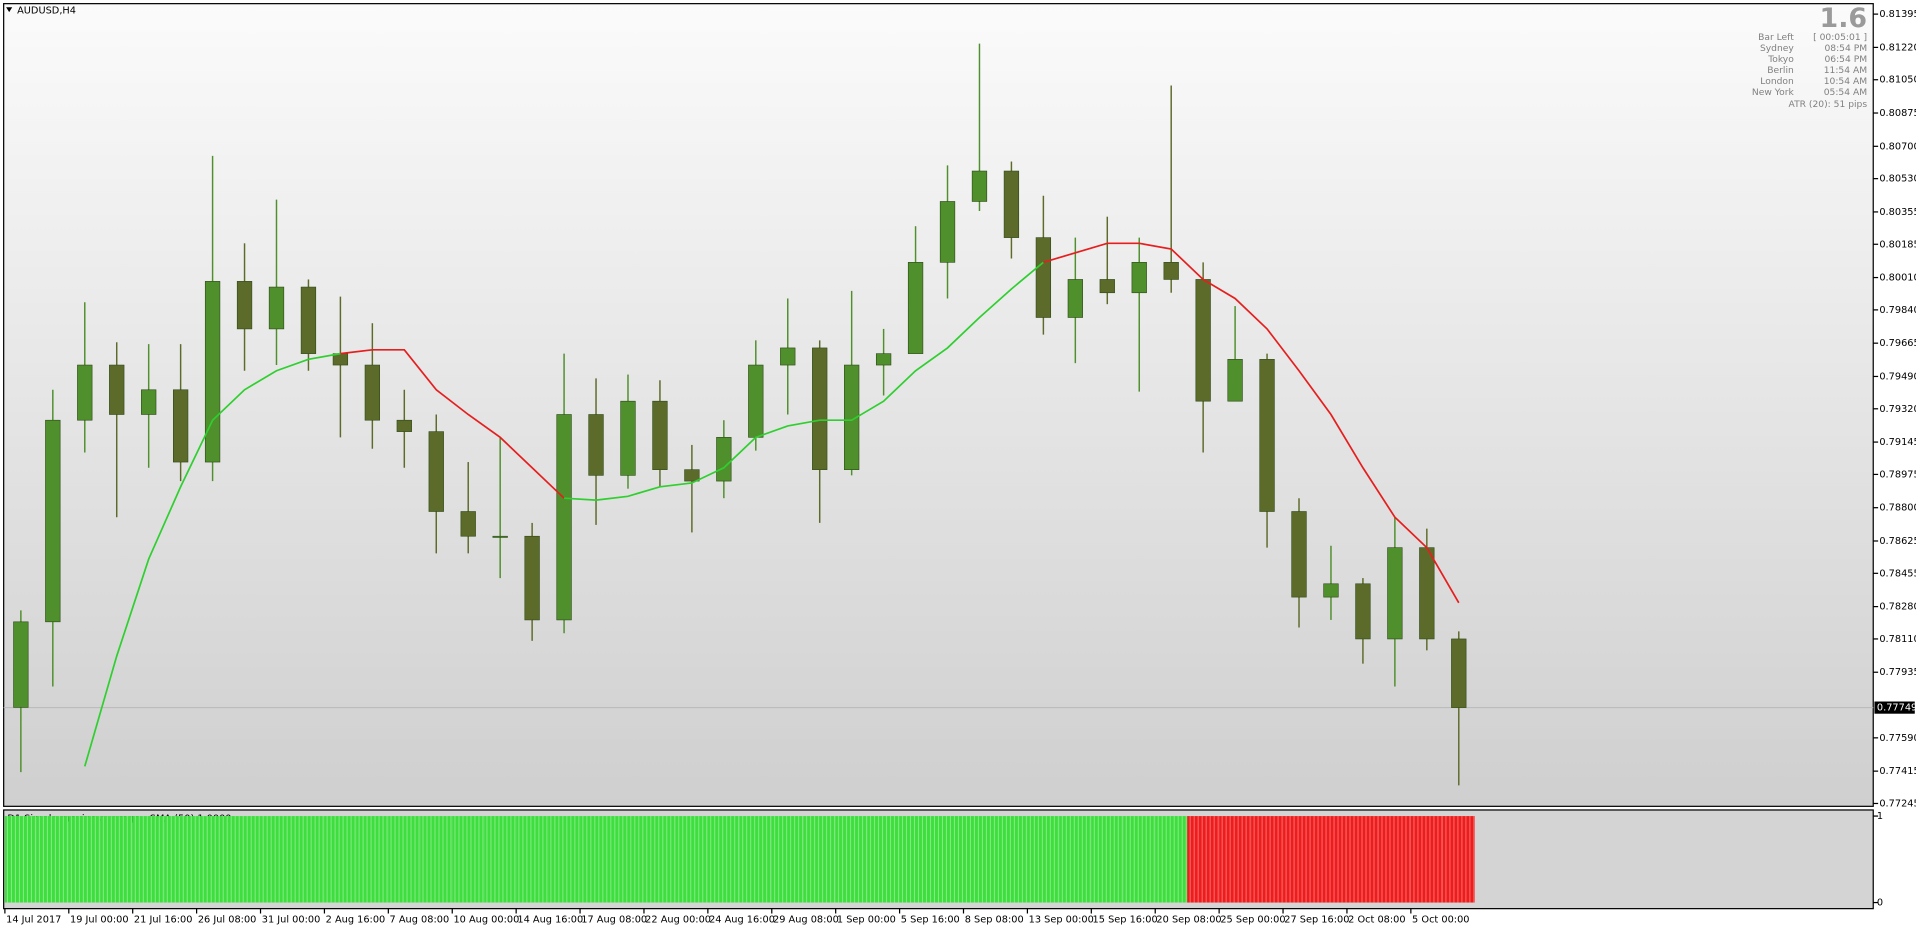 The height and width of the screenshot is (933, 1916). Describe the element at coordinates (356, 920) in the screenshot. I see `x-tick-label: 2 Aug 16:00` at that location.